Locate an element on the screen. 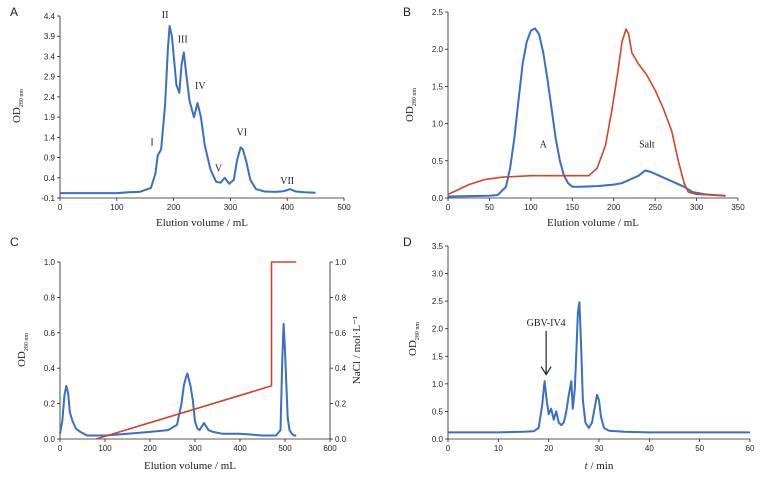 This screenshot has height=477, width=764. panel-a-x-tick-label: 0 is located at coordinates (60, 207).